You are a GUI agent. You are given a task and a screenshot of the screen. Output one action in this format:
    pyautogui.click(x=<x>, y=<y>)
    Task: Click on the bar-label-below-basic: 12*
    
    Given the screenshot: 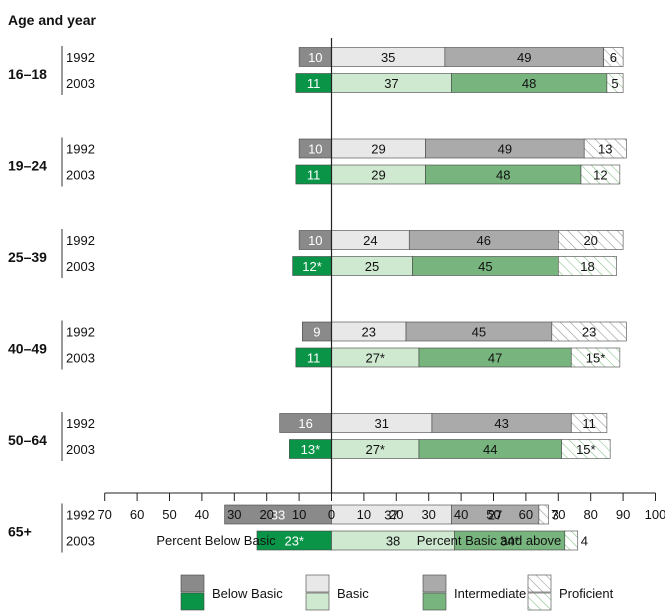 What is the action you would take?
    pyautogui.click(x=312, y=266)
    